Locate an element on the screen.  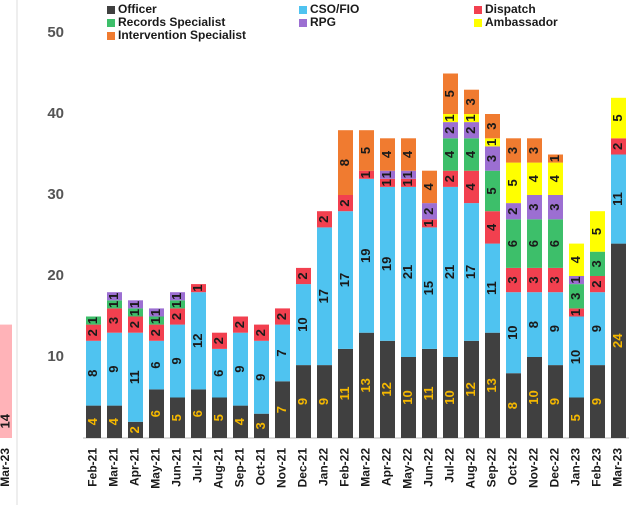
x-tick-label: Mar-21 is located at coordinates (114, 467).